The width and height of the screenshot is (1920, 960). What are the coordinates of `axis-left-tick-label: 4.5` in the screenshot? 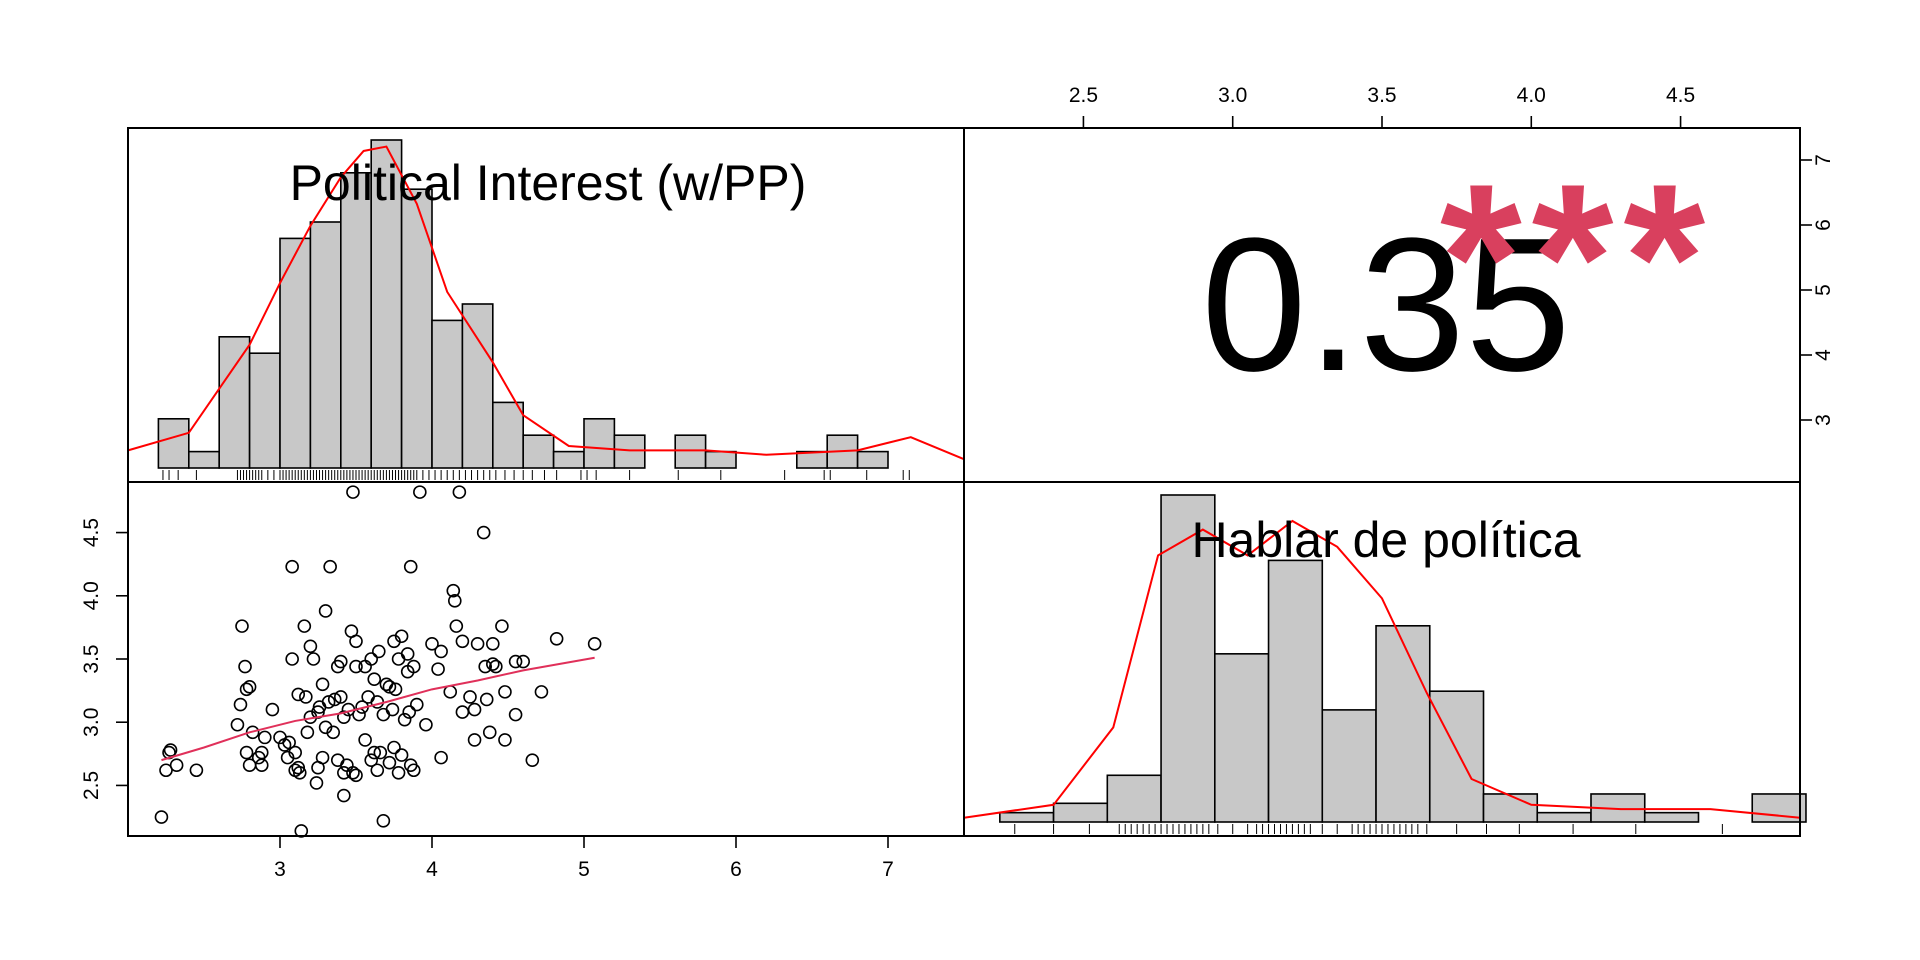 It's located at (91, 532).